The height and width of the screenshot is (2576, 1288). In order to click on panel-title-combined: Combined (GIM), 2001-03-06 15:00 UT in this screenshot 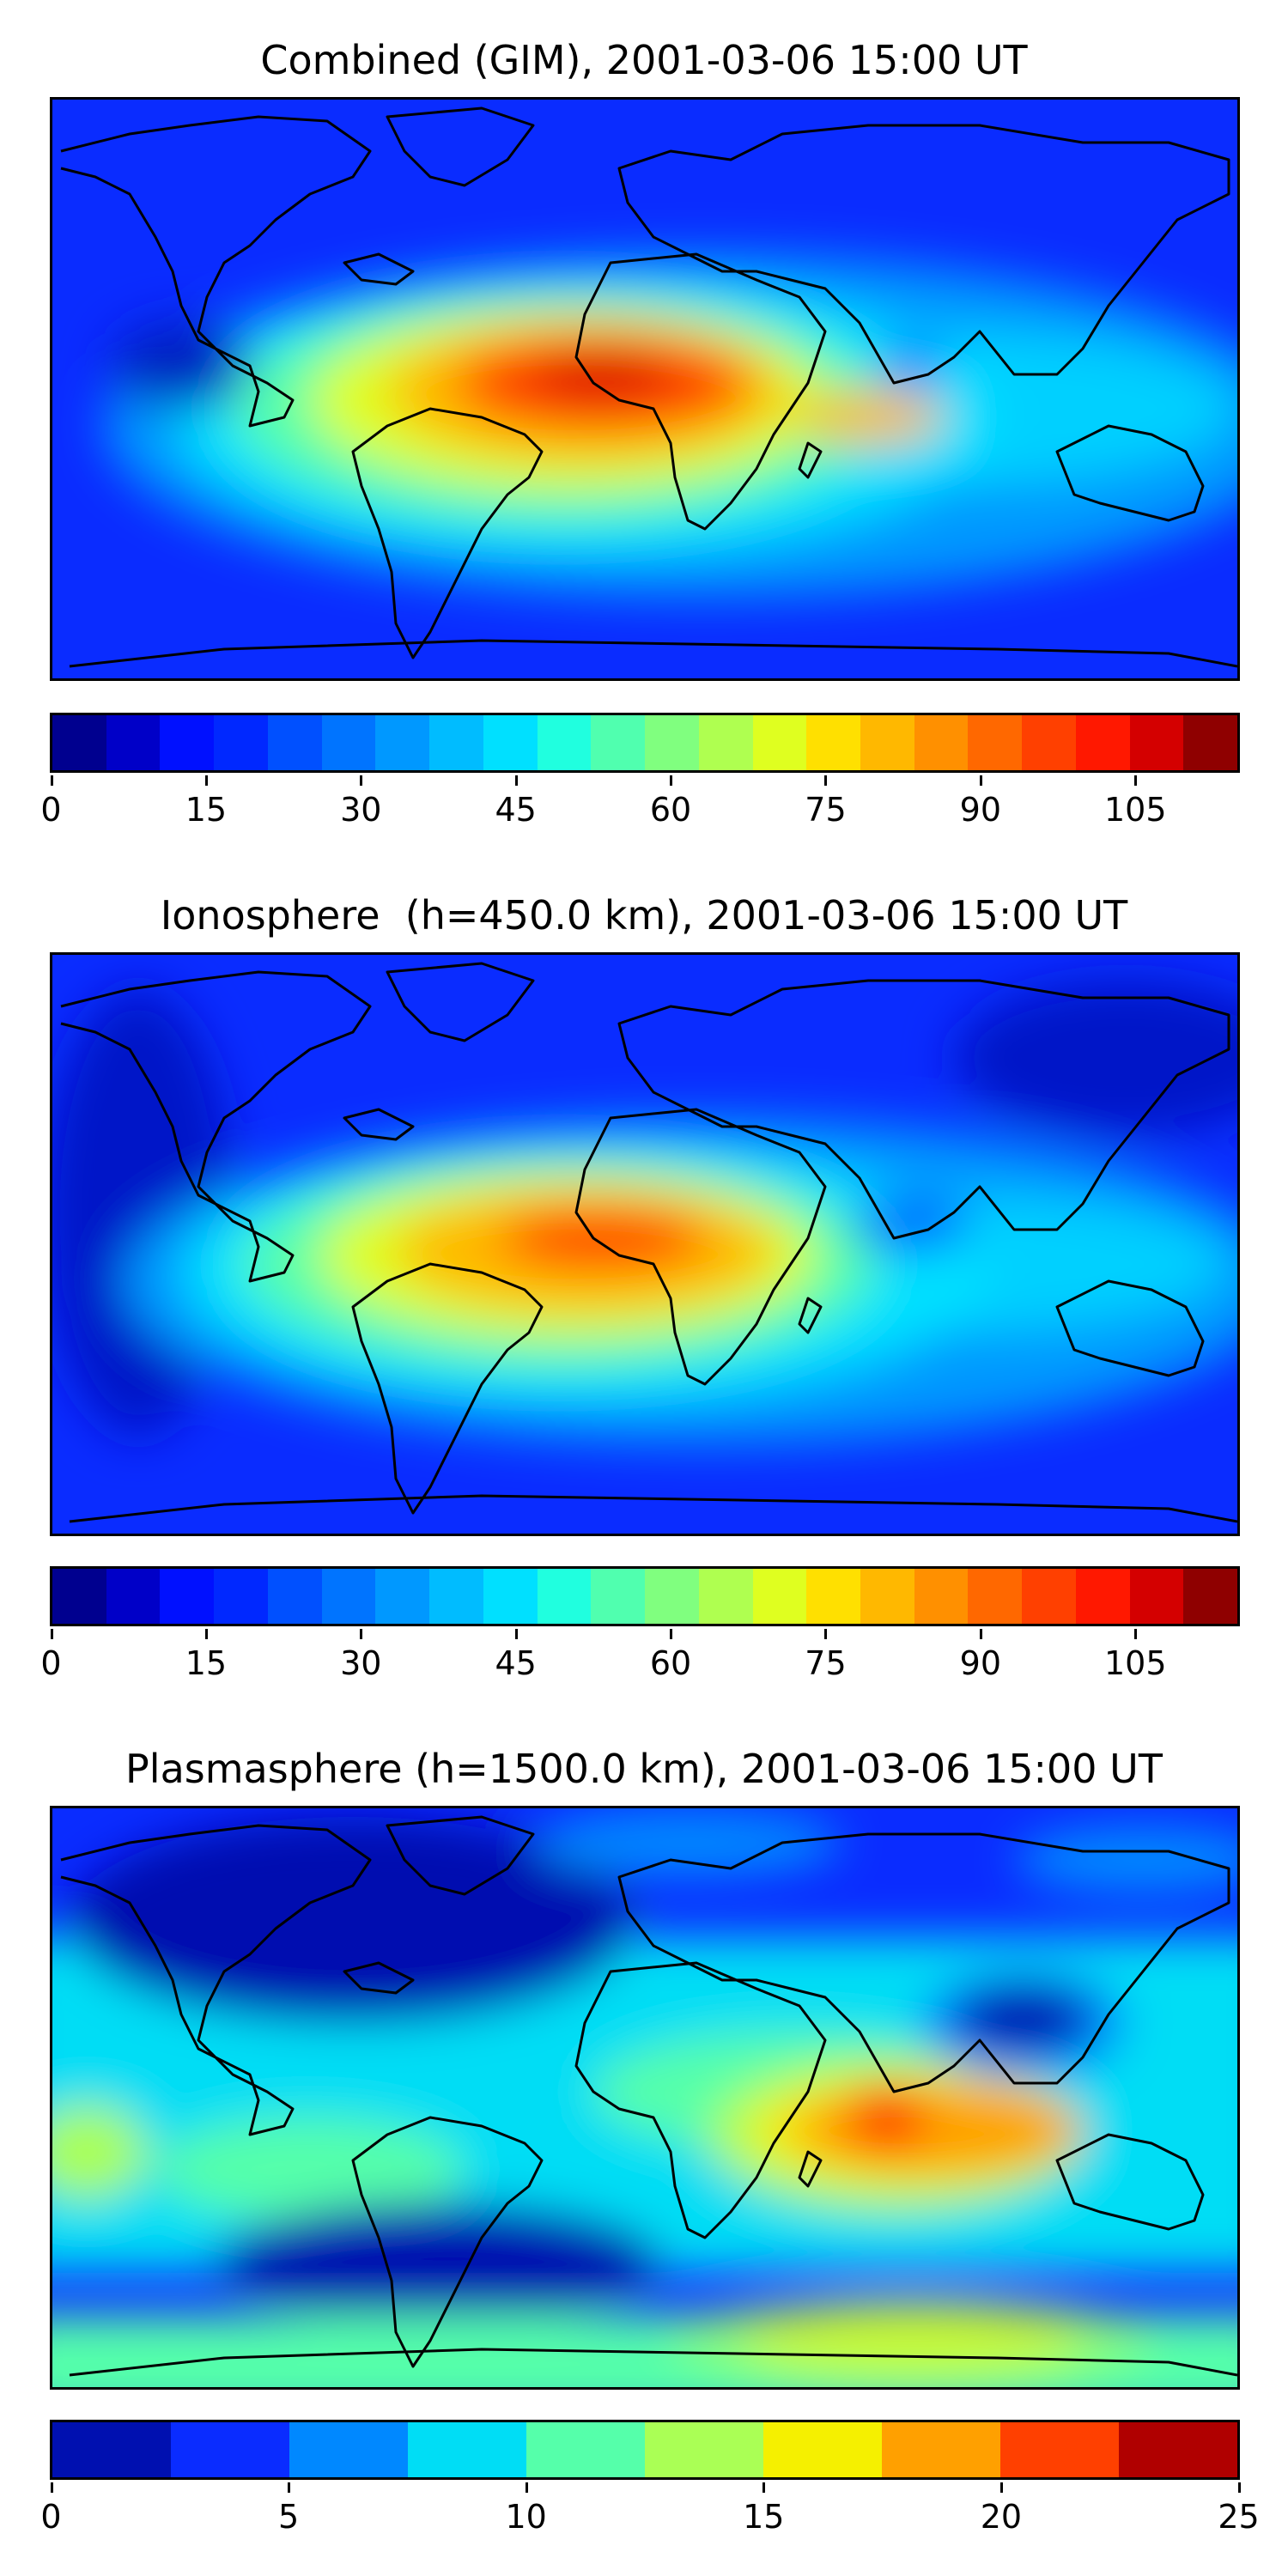, I will do `click(644, 60)`.